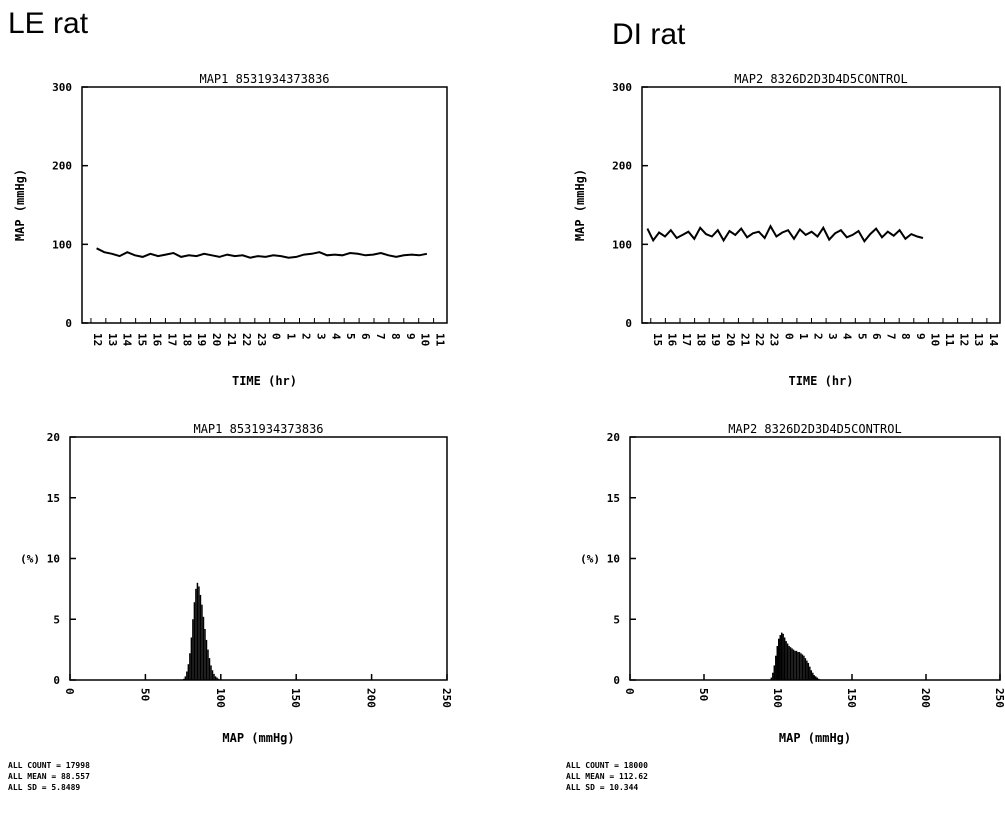  What do you see at coordinates (56, 619) in the screenshot?
I see `y-tick-label: 5` at bounding box center [56, 619].